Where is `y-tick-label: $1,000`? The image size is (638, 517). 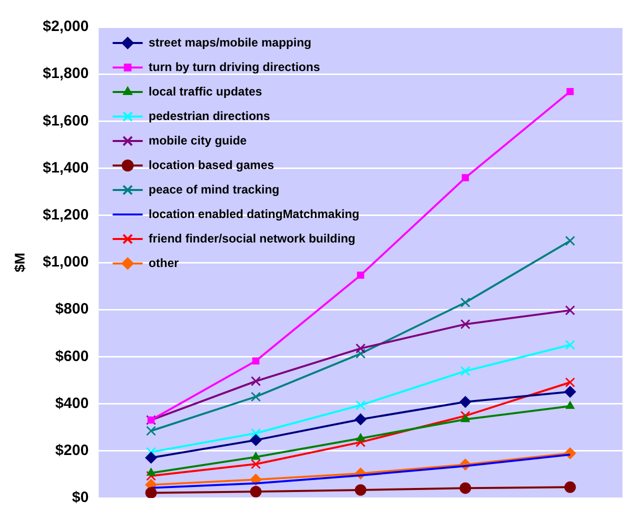
y-tick-label: $1,000 is located at coordinates (65, 262).